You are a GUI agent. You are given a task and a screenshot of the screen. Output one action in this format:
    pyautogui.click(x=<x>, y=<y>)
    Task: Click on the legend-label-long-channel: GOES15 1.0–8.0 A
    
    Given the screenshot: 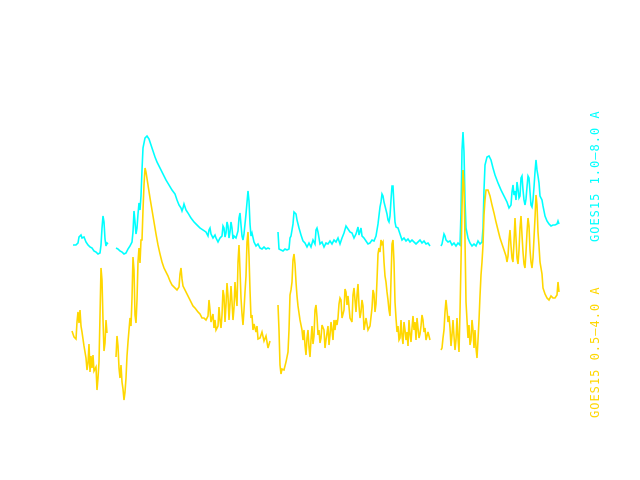 What is the action you would take?
    pyautogui.click(x=595, y=176)
    